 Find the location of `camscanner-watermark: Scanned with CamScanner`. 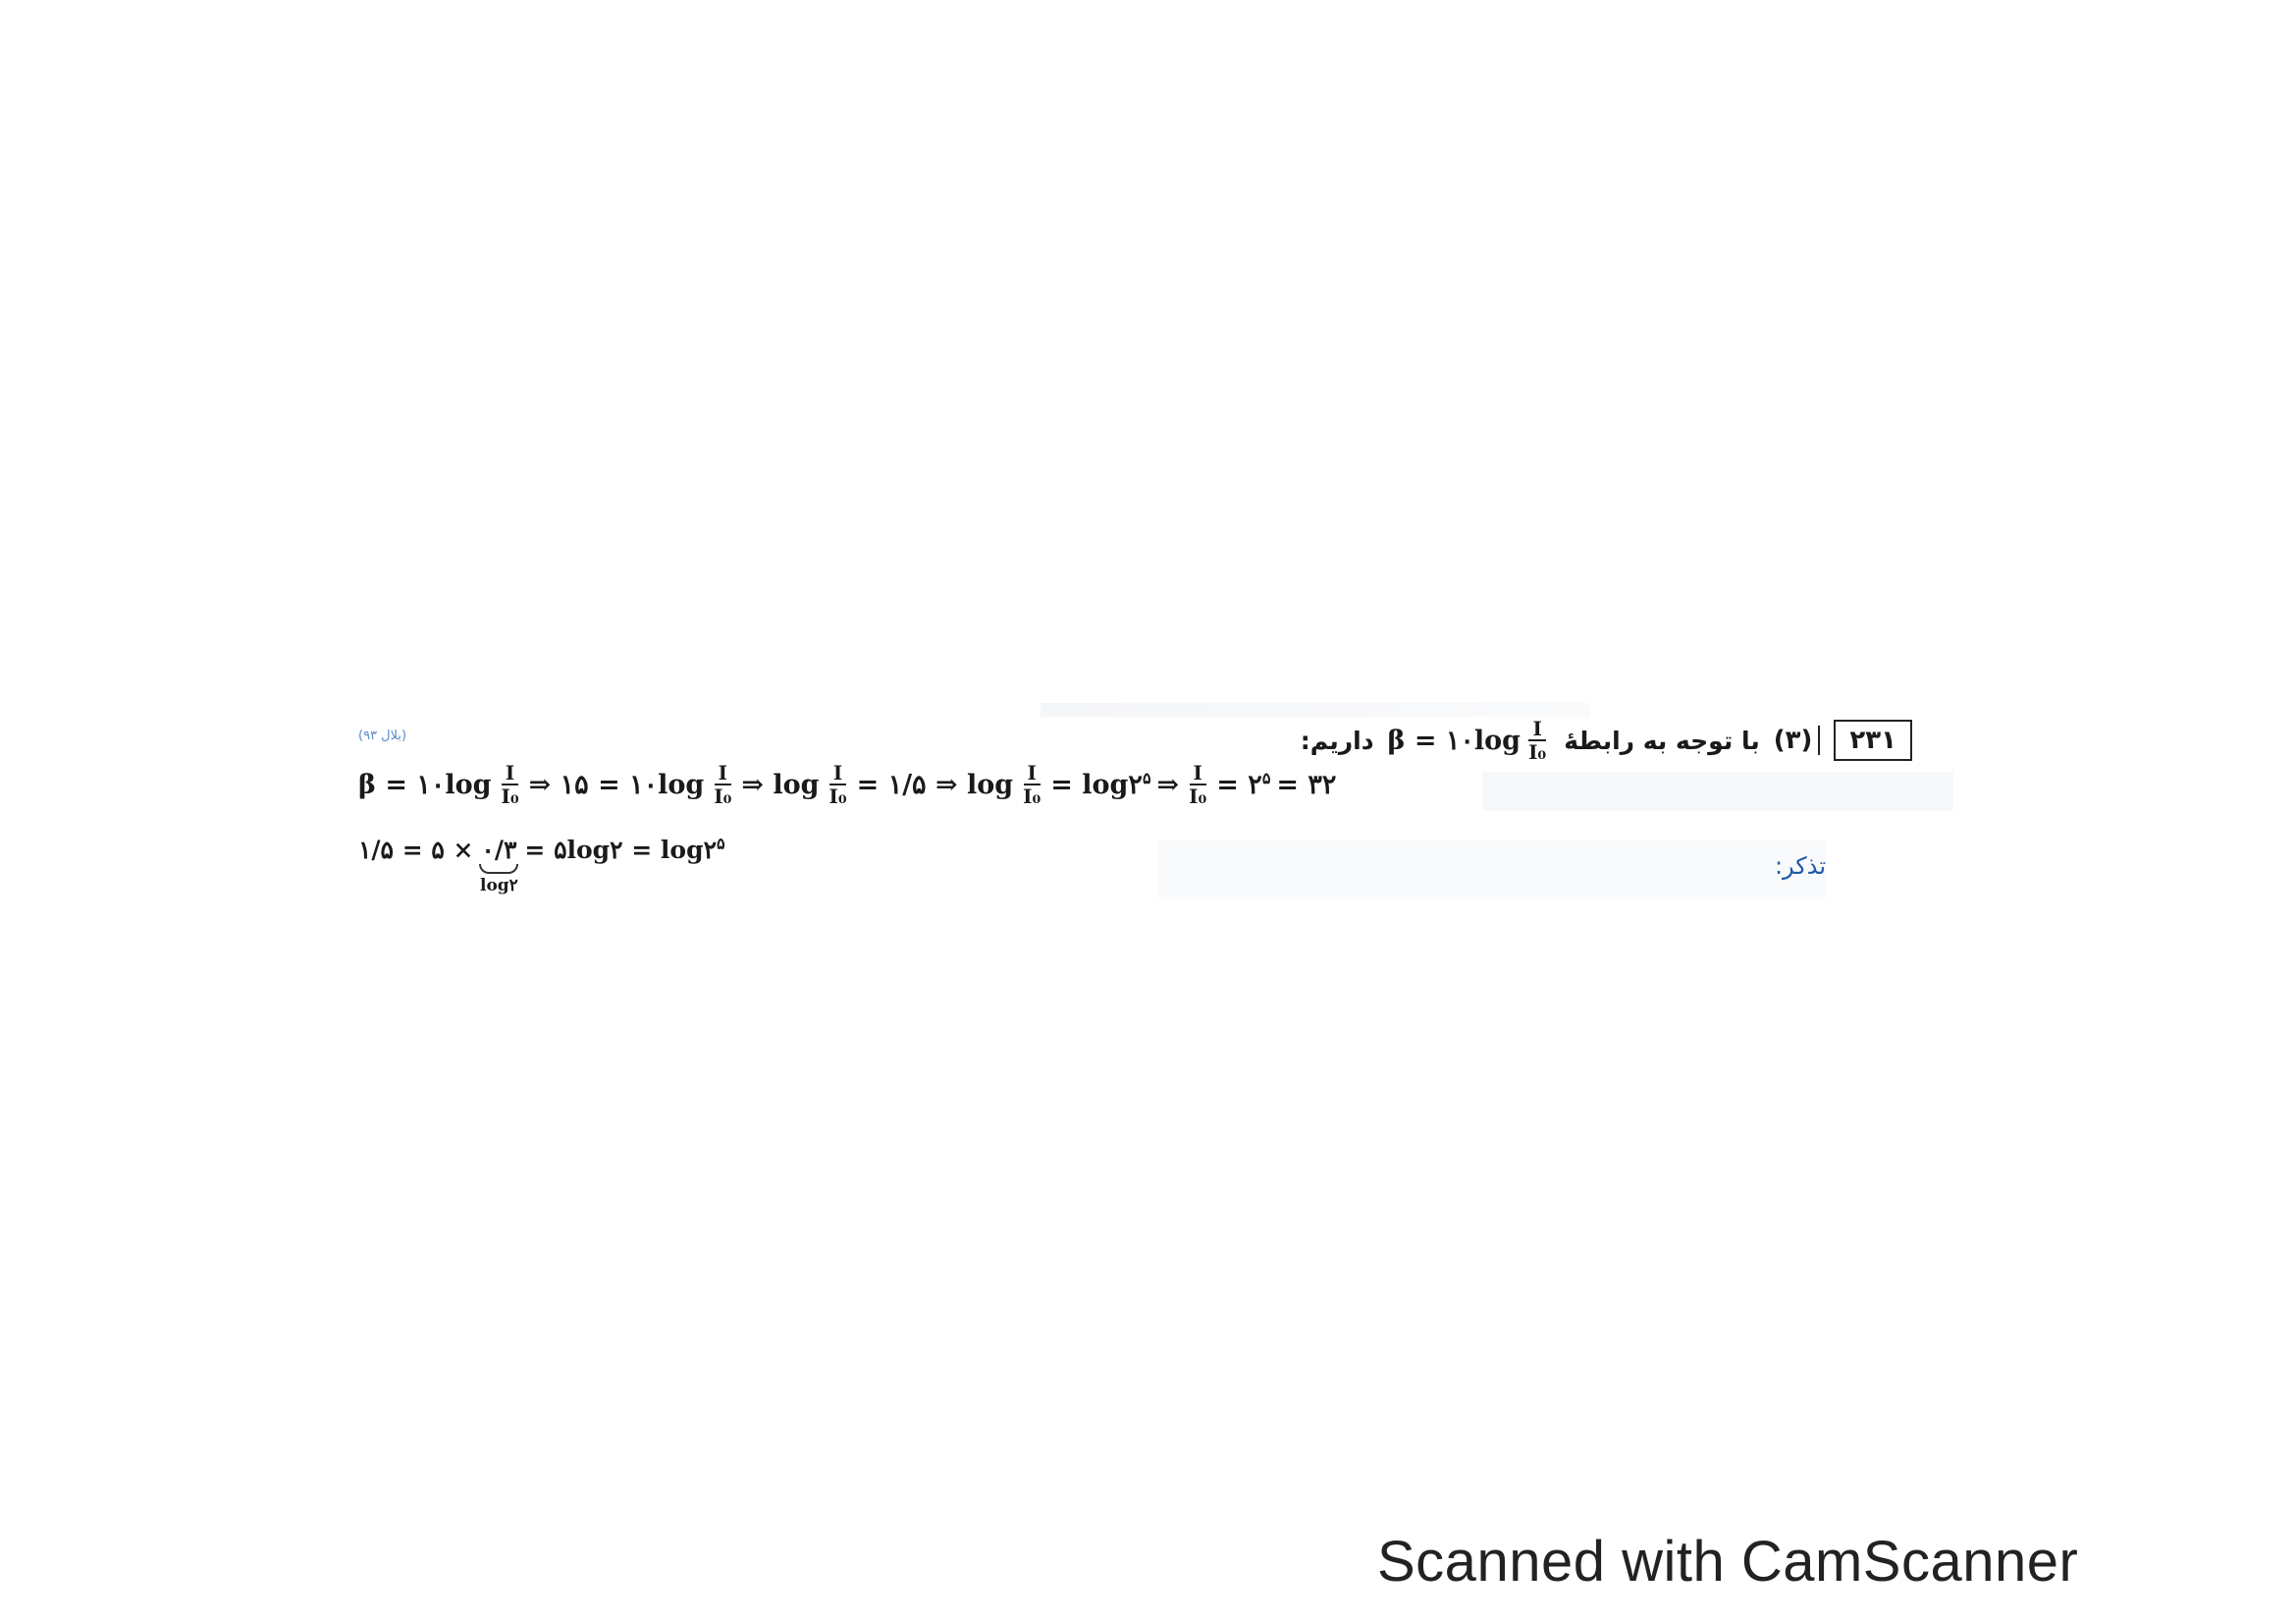

camscanner-watermark: Scanned with CamScanner is located at coordinates (1728, 1562).